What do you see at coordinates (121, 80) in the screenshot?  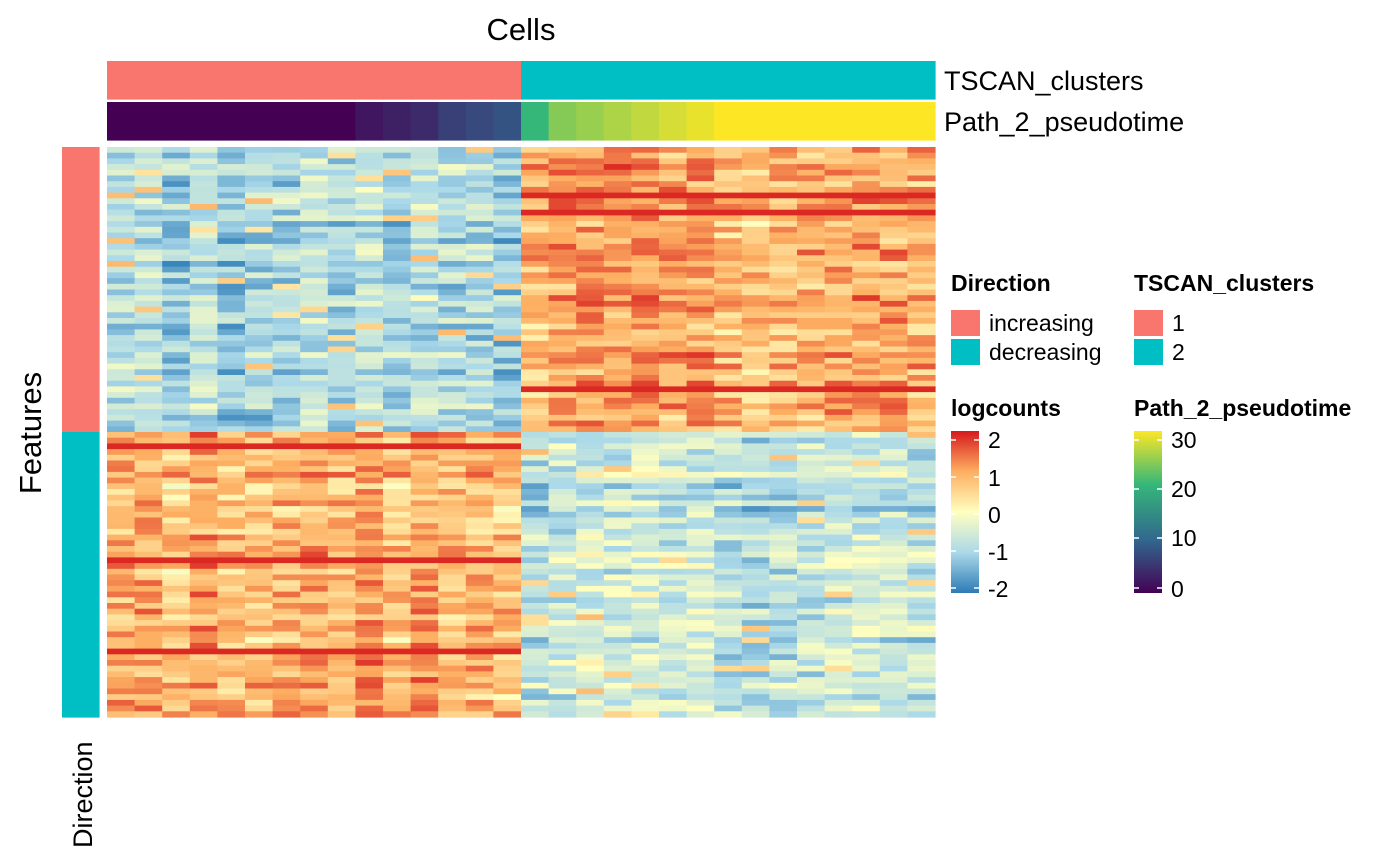 I see `cluster-annotation-cell` at bounding box center [121, 80].